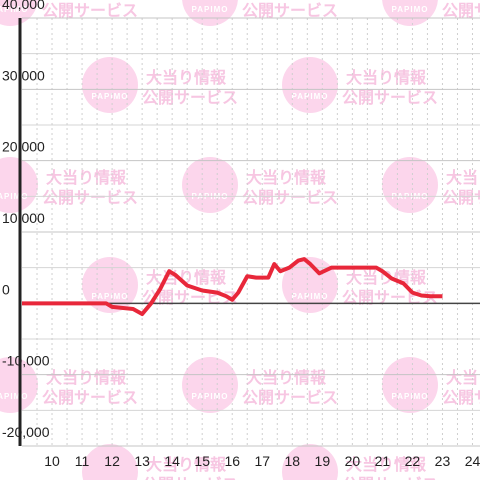 This screenshot has width=480, height=480. Describe the element at coordinates (232, 287) in the screenshot. I see `data-line` at that location.